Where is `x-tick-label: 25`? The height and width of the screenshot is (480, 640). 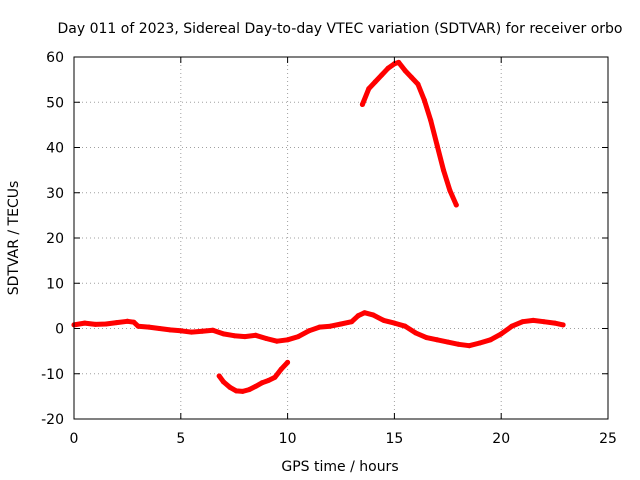 x-tick-label: 25 is located at coordinates (608, 439).